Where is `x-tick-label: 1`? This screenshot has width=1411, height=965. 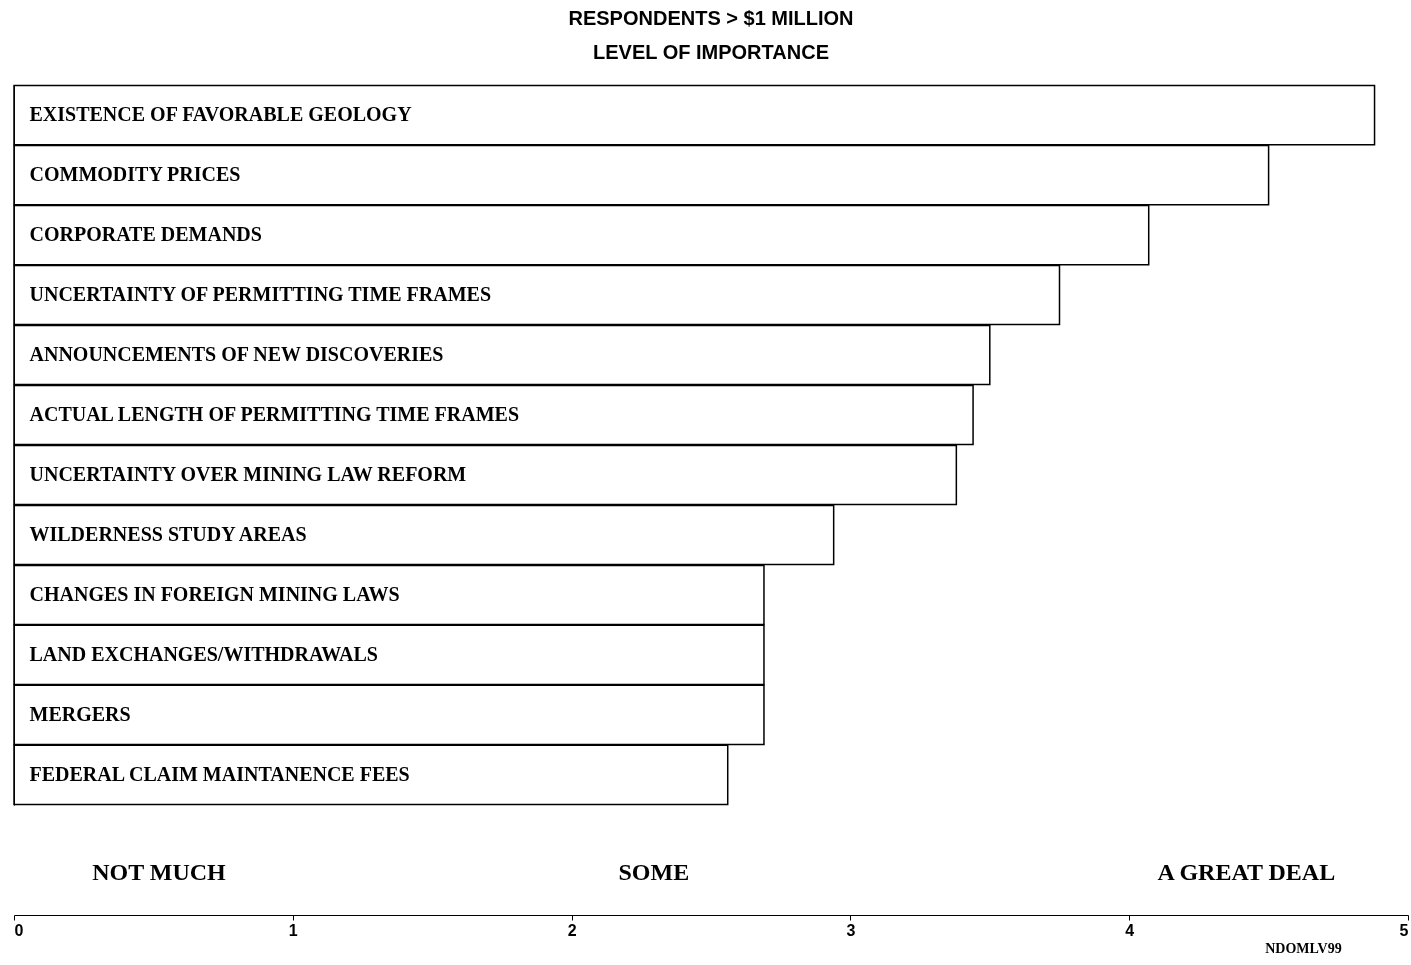 x-tick-label: 1 is located at coordinates (293, 930).